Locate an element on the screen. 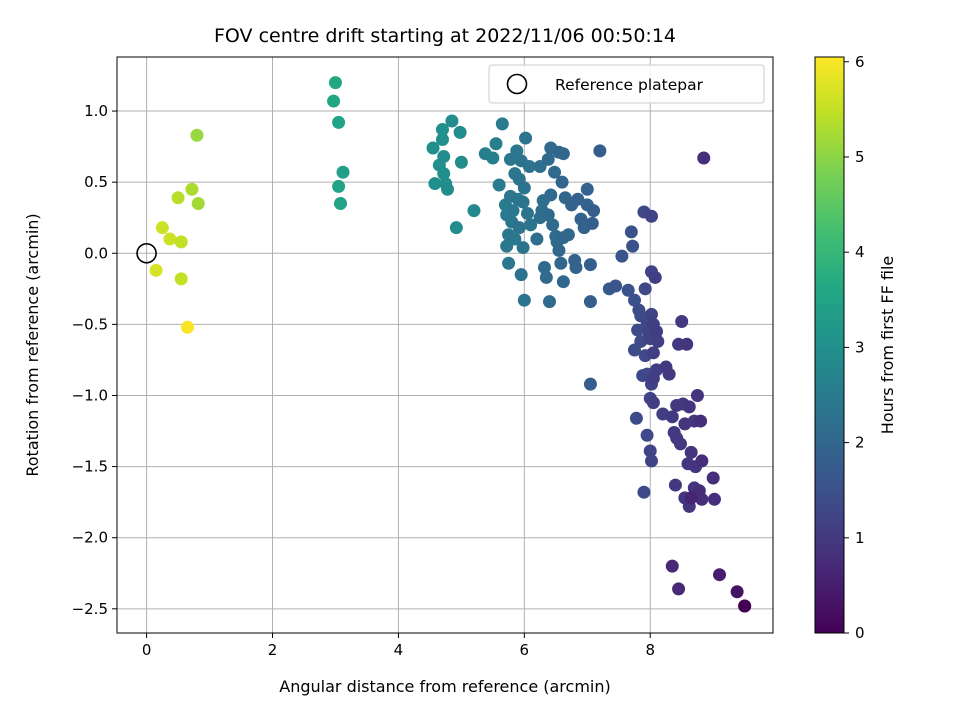 The height and width of the screenshot is (724, 960). x-tick-label: 4 is located at coordinates (399, 650).